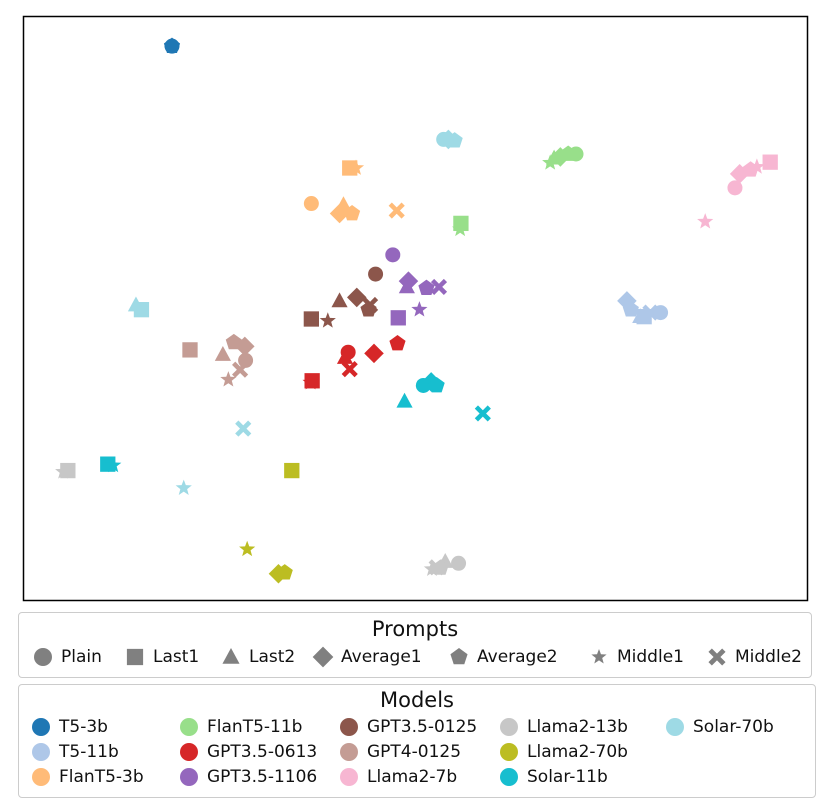  Describe the element at coordinates (750, 169) in the screenshot. I see `point-llama2-7b-pentagon` at that location.